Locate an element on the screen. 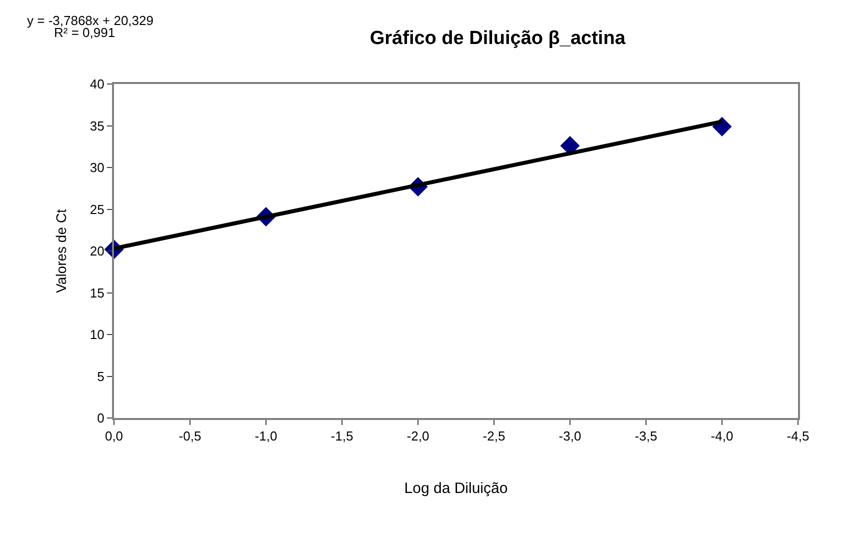  x-tick-label: -4,0 is located at coordinates (722, 436).